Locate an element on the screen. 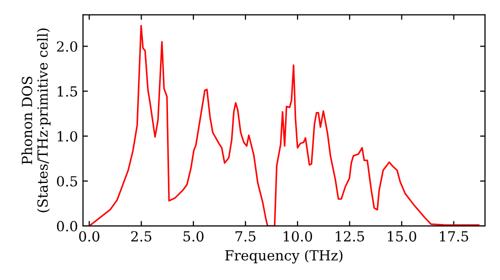 Image resolution: width=500 pixels, height=280 pixels. x-tick-label: 10.0 is located at coordinates (298, 236).